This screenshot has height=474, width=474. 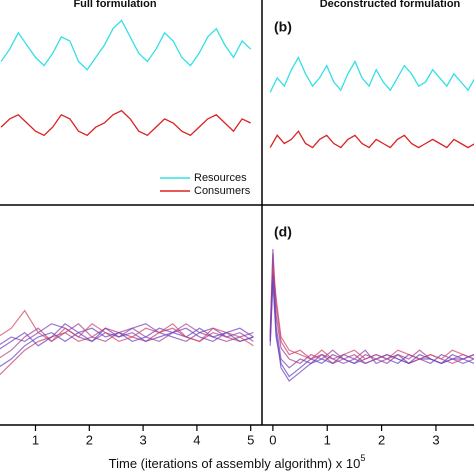 What do you see at coordinates (222, 191) in the screenshot?
I see `legend-label: Consumers` at bounding box center [222, 191].